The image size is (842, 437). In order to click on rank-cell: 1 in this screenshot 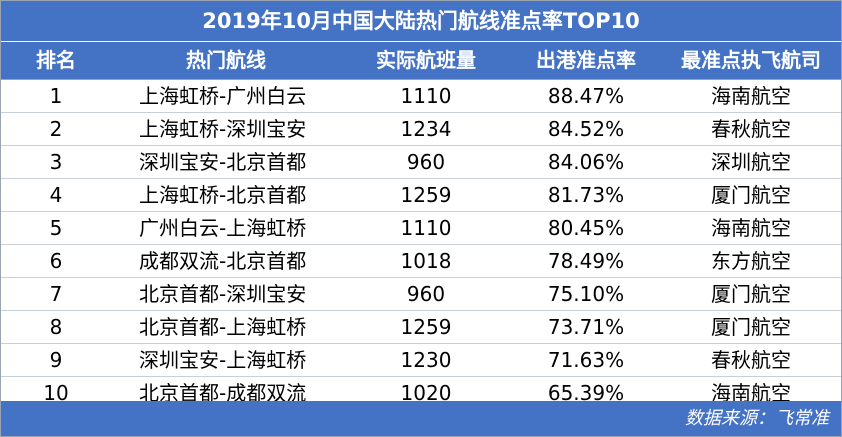, I will do `click(56, 96)`.